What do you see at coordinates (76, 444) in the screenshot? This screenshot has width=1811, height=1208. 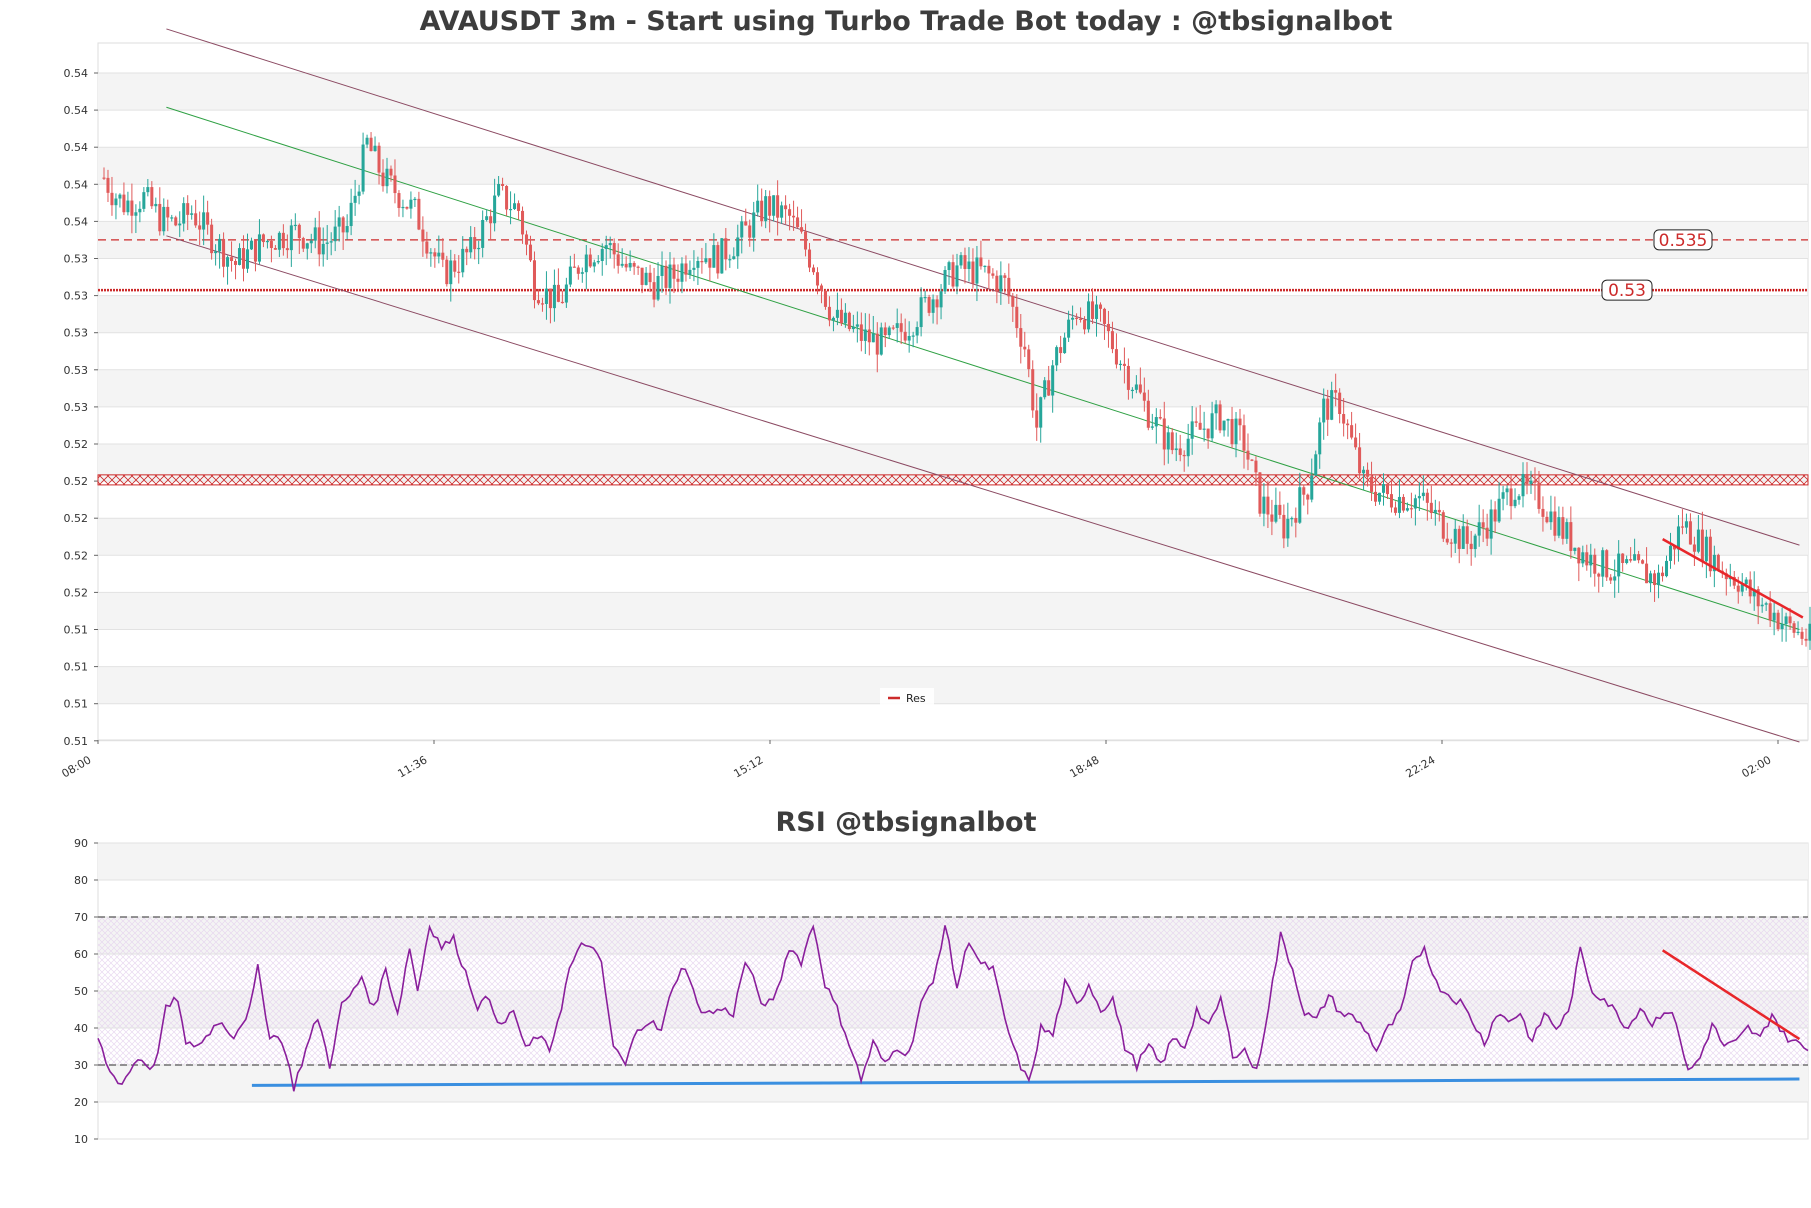 I see `price-y-tick-label: 0.52` at bounding box center [76, 444].